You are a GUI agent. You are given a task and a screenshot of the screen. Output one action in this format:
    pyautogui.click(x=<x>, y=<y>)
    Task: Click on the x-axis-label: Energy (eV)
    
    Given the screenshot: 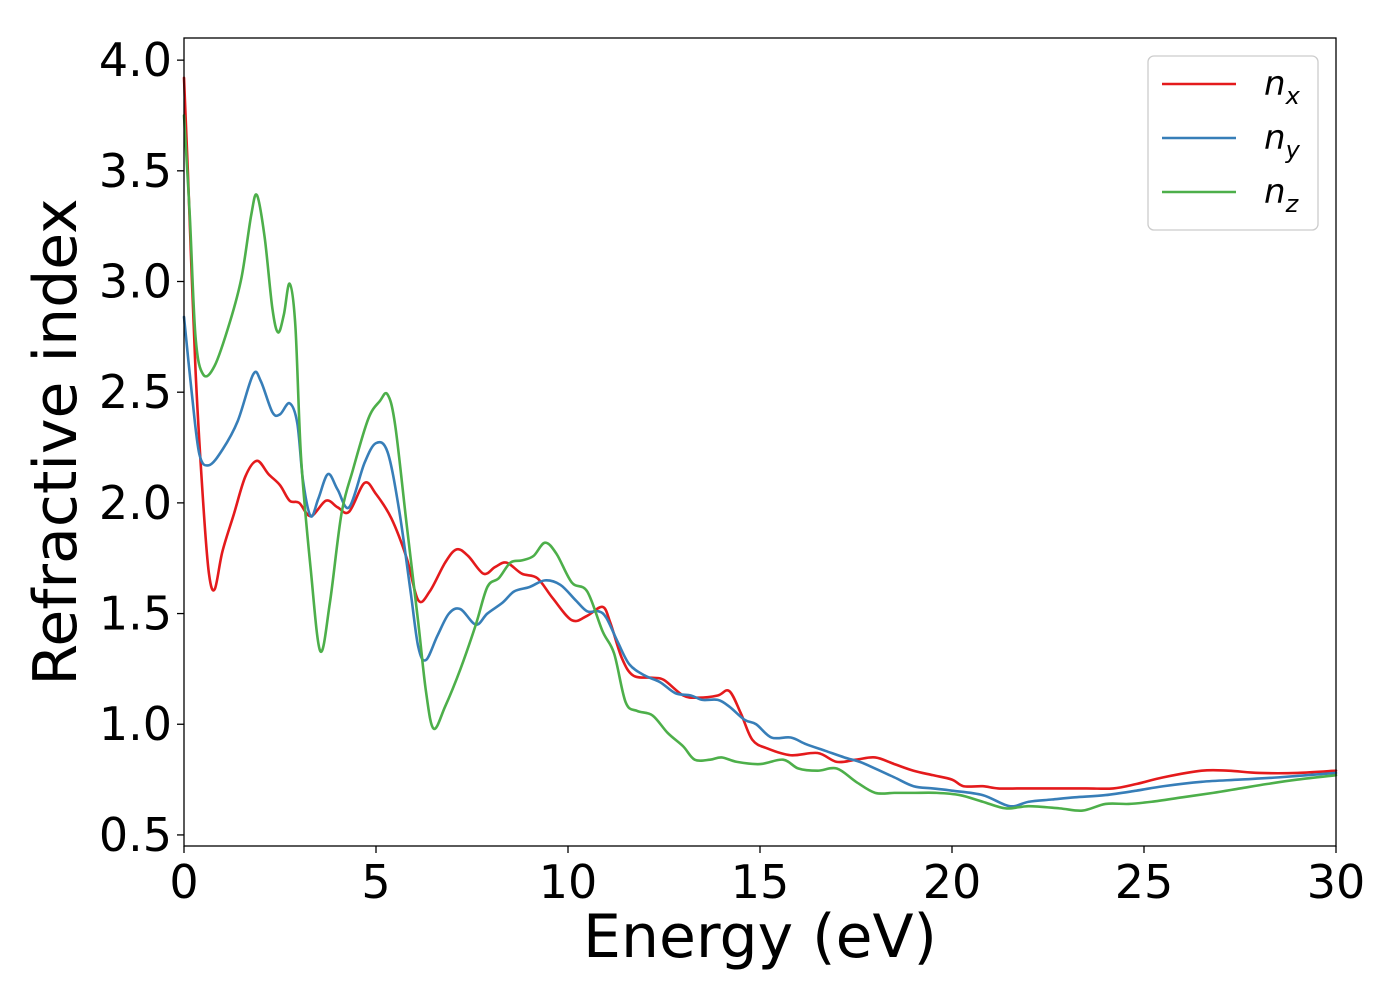 What is the action you would take?
    pyautogui.click(x=760, y=937)
    